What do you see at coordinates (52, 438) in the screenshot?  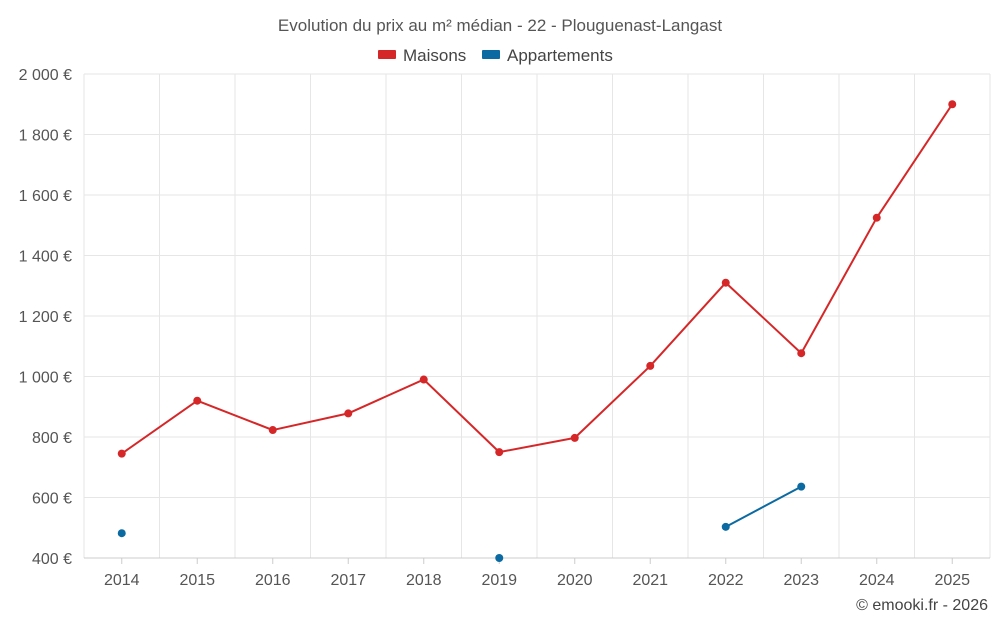 I see `y-tick-label: 800 €` at bounding box center [52, 438].